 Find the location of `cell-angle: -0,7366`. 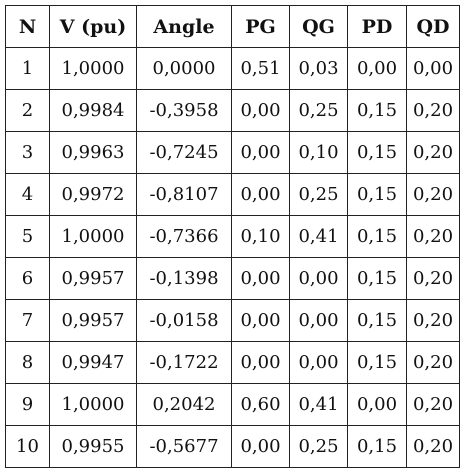

cell-angle: -0,7366 is located at coordinates (184, 236).